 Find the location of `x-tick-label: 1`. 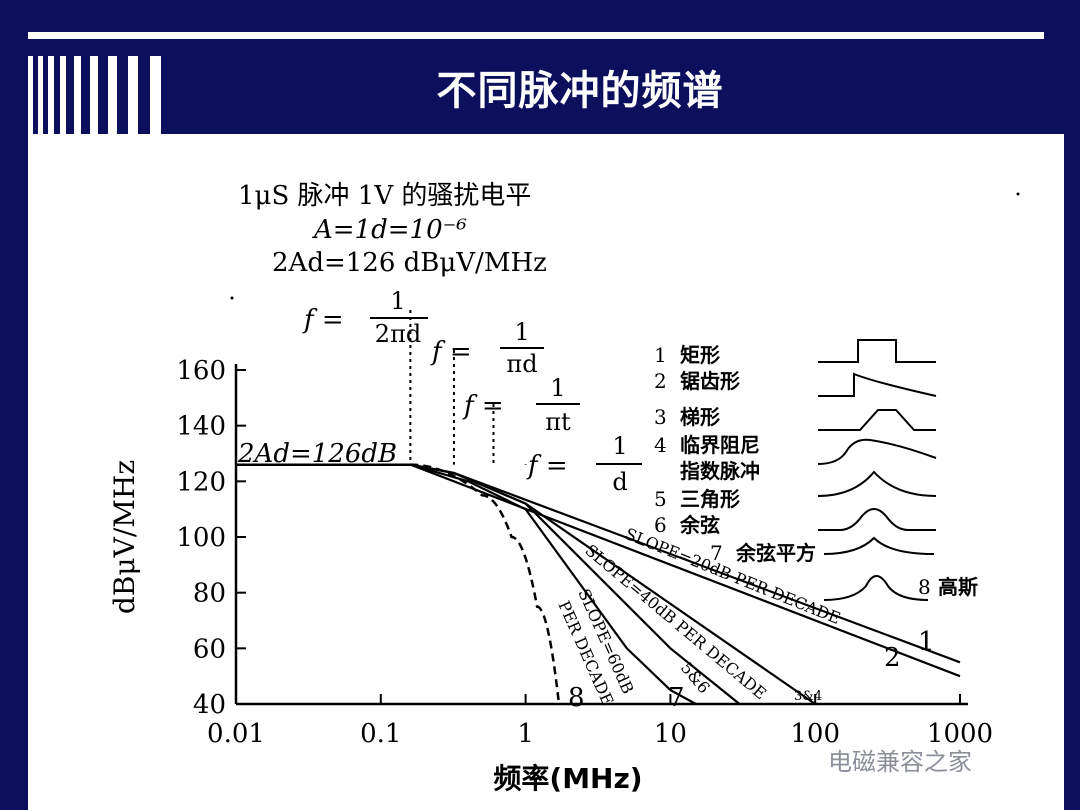

x-tick-label: 1 is located at coordinates (525, 734).